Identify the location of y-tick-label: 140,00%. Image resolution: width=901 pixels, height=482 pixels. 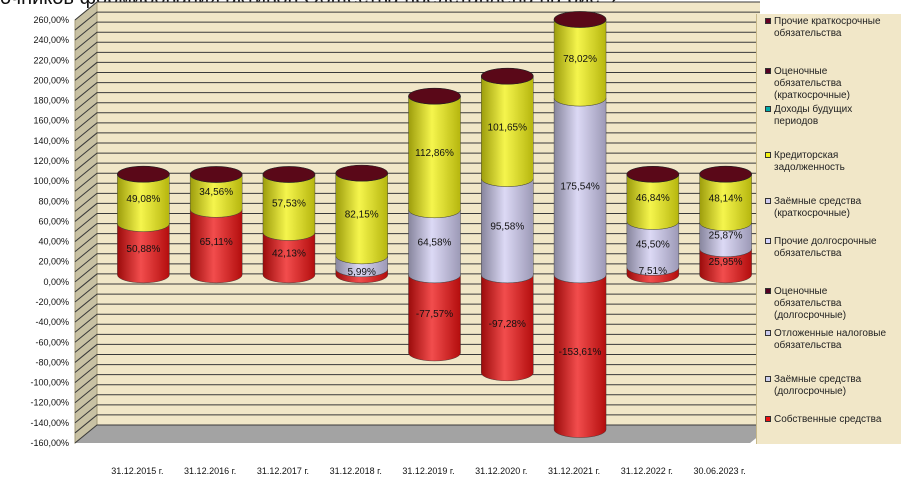
(51, 141).